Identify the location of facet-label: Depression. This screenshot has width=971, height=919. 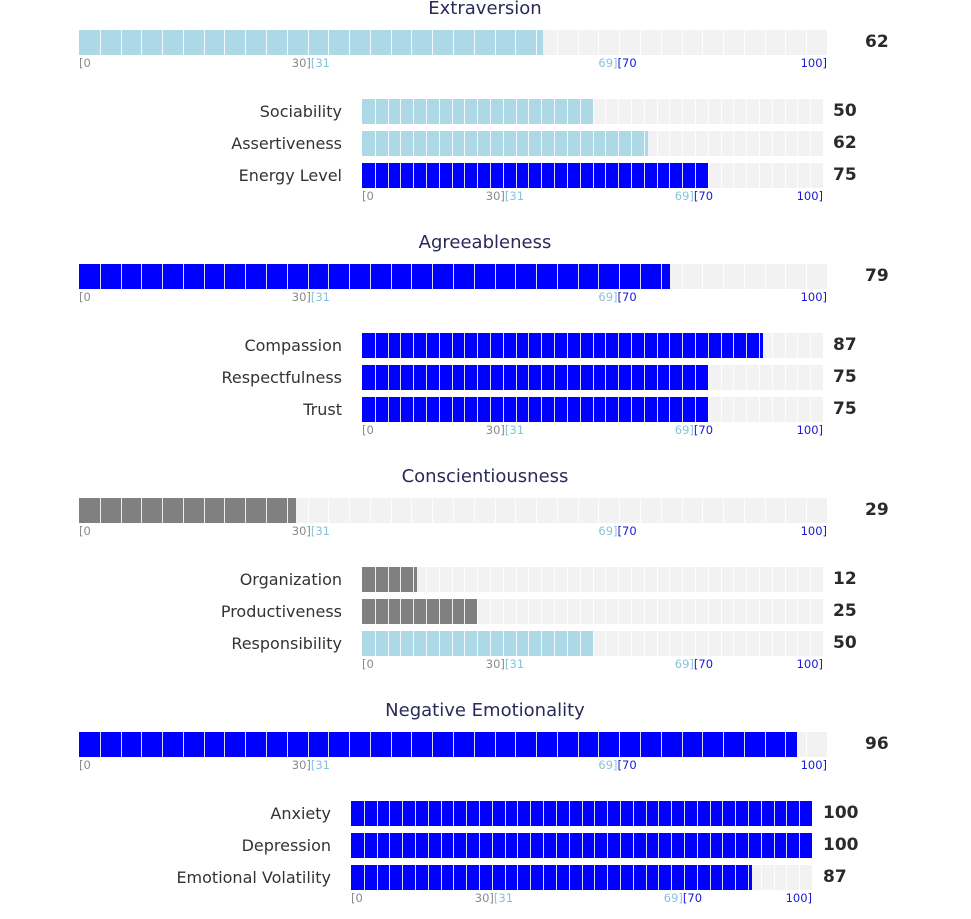
(286, 845).